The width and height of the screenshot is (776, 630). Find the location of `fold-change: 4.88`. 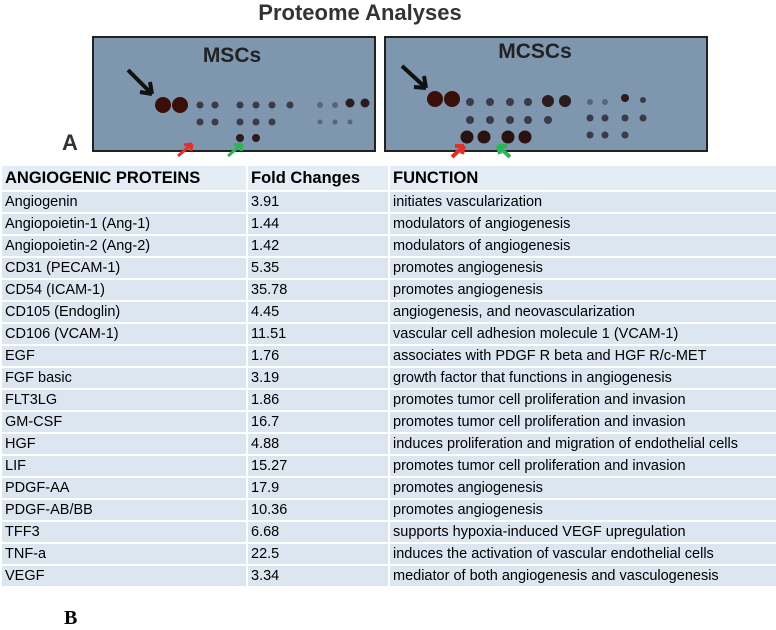

fold-change: 4.88 is located at coordinates (318, 444).